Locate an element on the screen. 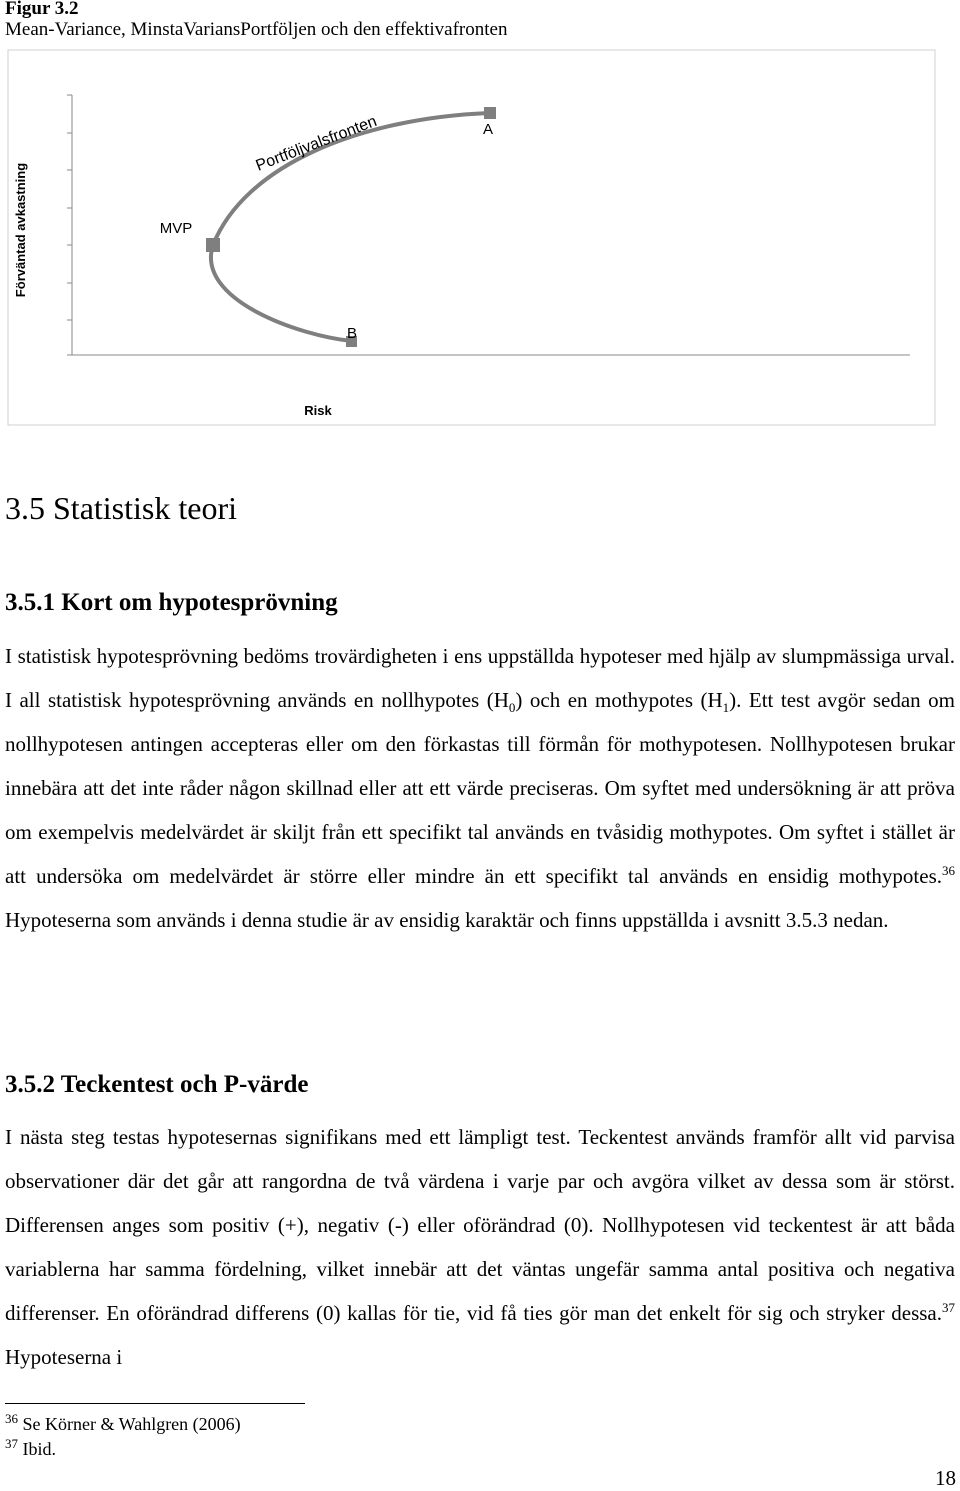 The height and width of the screenshot is (1491, 960). frontier-curve is located at coordinates (349, 227).